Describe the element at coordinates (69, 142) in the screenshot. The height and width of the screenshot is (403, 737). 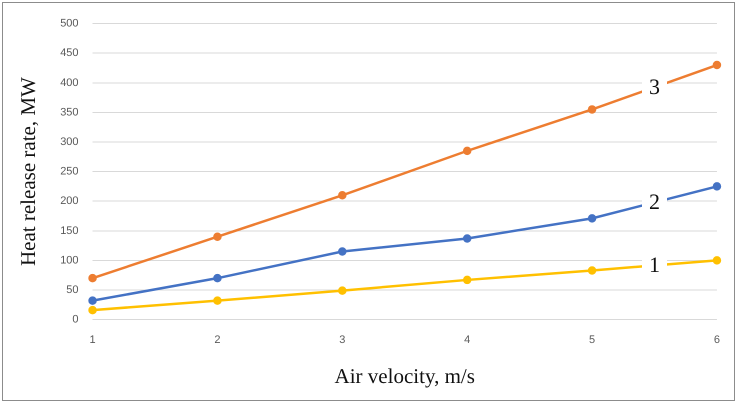
I see `y-tick-label: 300` at that location.